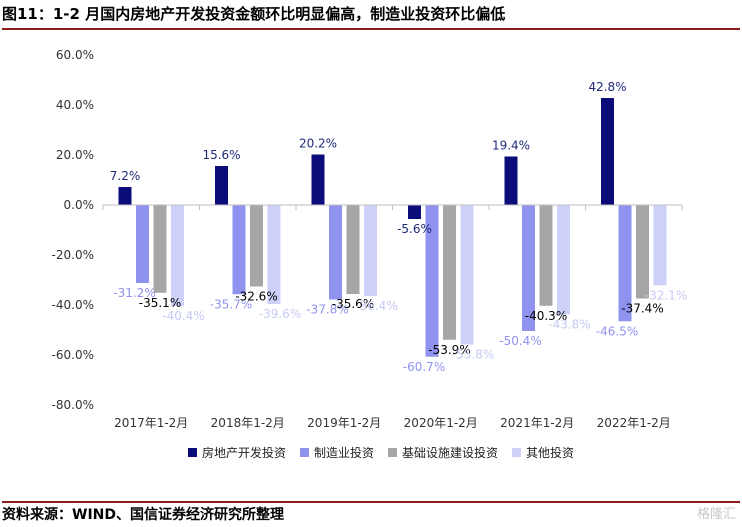 The image size is (742, 527). Describe the element at coordinates (73, 255) in the screenshot. I see `y-tick-label: -20.0%` at that location.